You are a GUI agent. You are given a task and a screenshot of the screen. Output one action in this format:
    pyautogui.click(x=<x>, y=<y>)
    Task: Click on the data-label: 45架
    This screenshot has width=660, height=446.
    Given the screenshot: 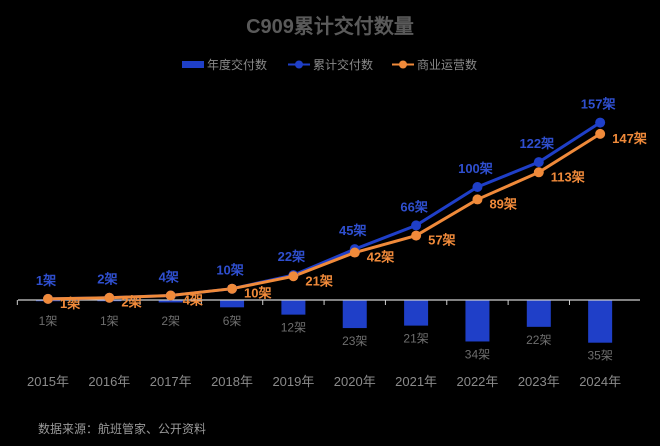 What is the action you would take?
    pyautogui.click(x=352, y=230)
    